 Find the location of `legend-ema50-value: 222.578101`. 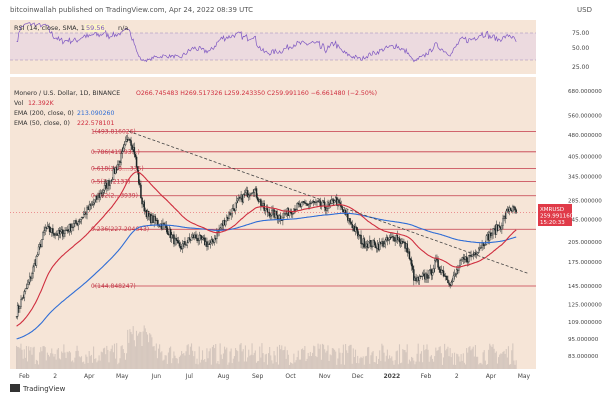

legend-ema50-value: 222.578101 is located at coordinates (95, 123).